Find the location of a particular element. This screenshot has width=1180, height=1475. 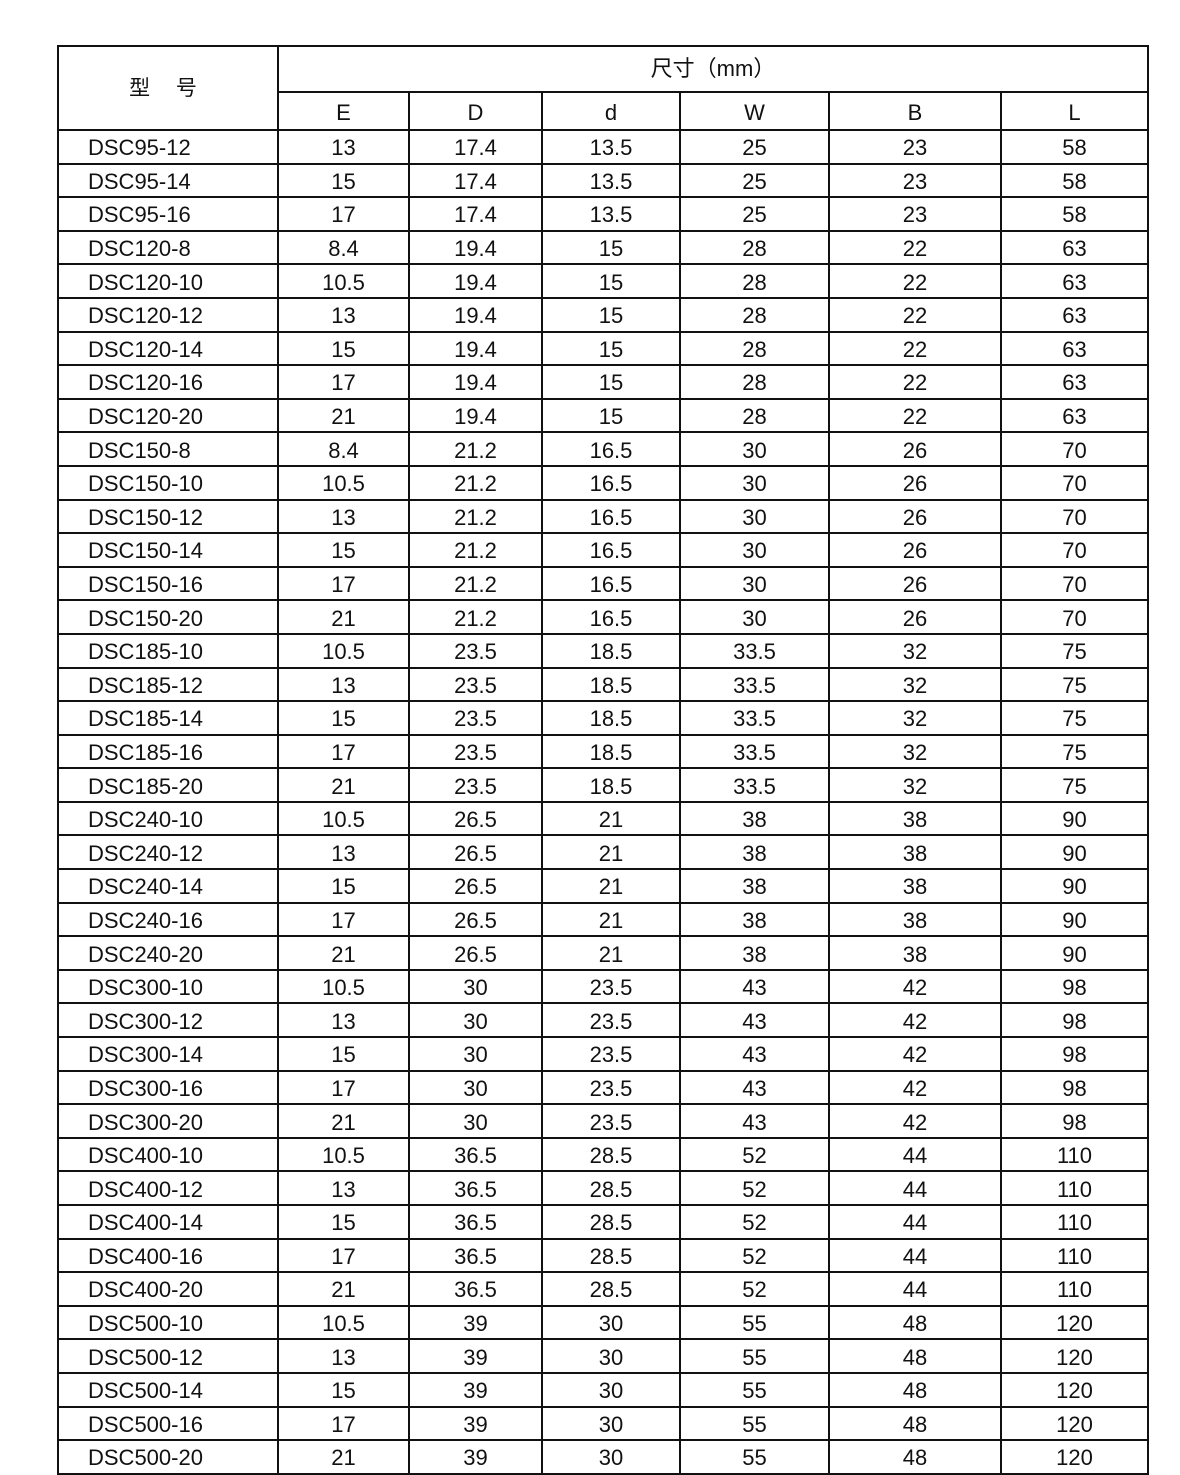

table-row: DSC120-16 17 19.4 15 28 22 63 is located at coordinates (603, 382).